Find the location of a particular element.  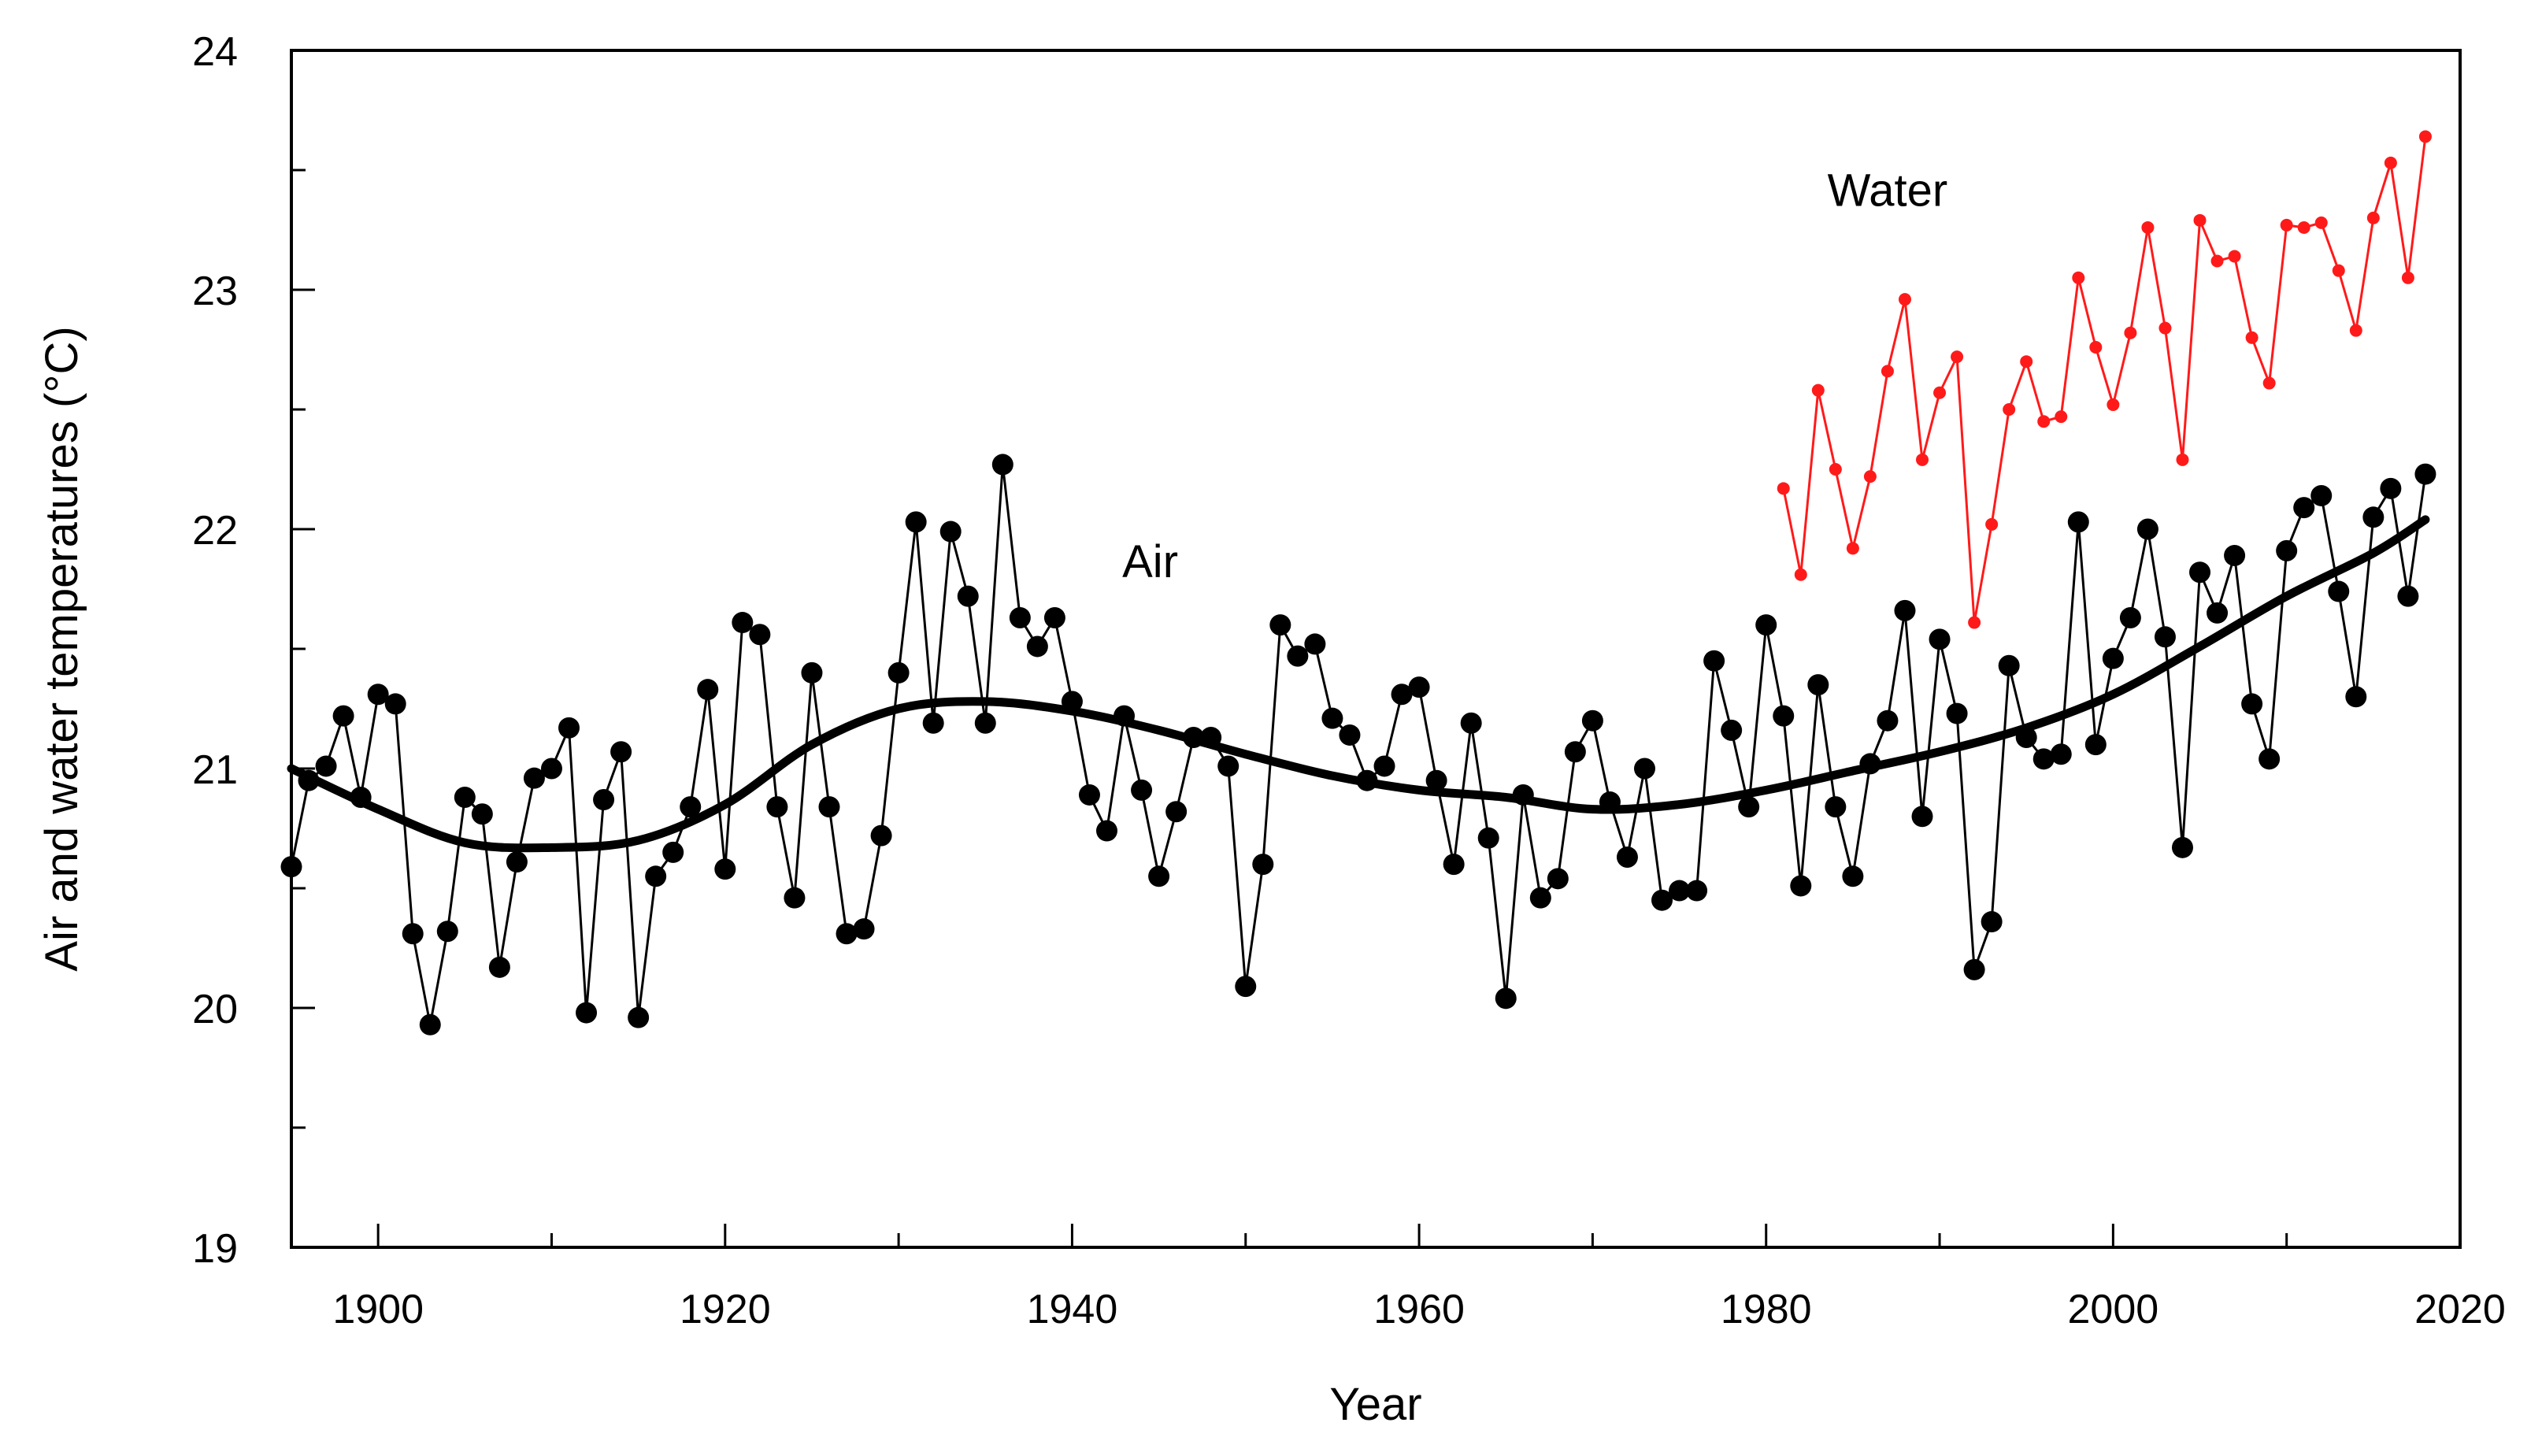

y-tick-label: 21 is located at coordinates (215, 770).